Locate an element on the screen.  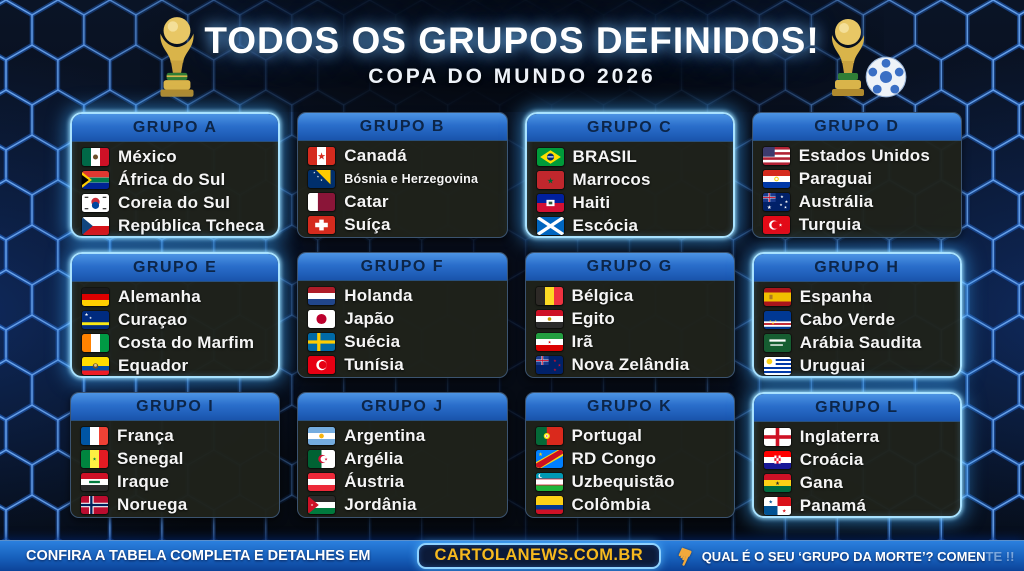
team-row: Haiti is located at coordinates (631, 202).